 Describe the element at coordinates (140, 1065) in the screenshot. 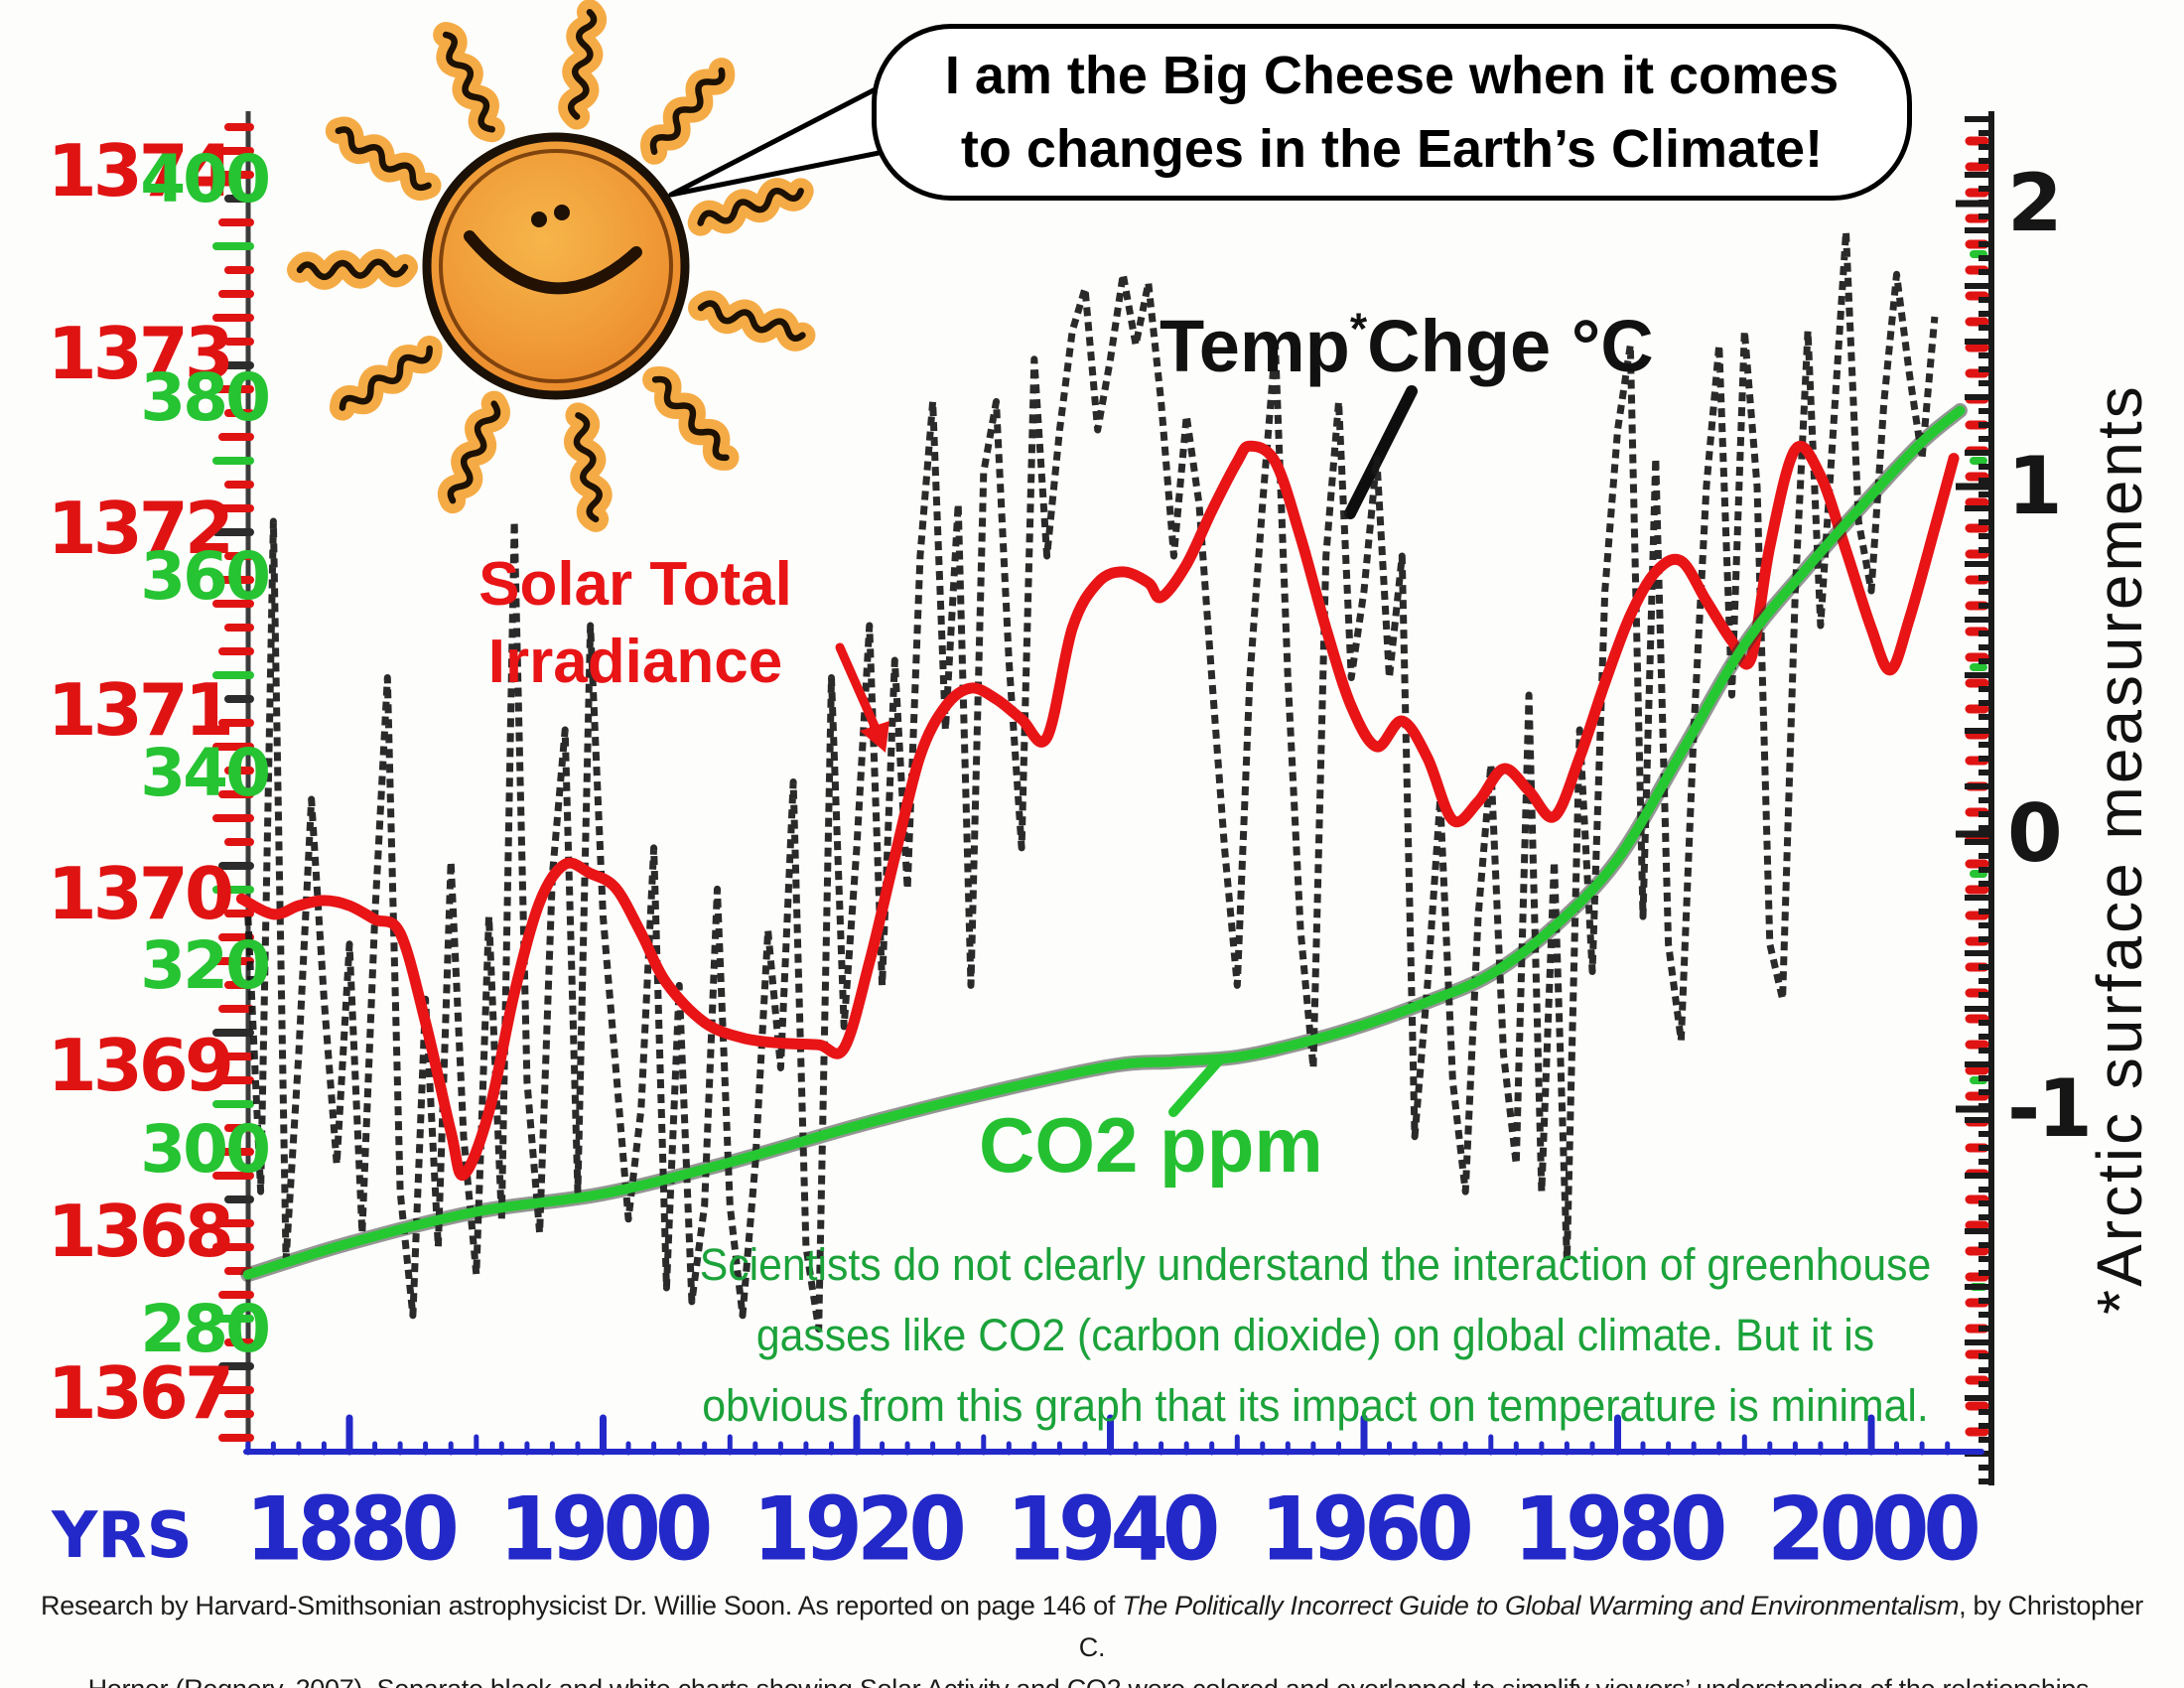

I see `left-axis-red-tick: 1369` at that location.